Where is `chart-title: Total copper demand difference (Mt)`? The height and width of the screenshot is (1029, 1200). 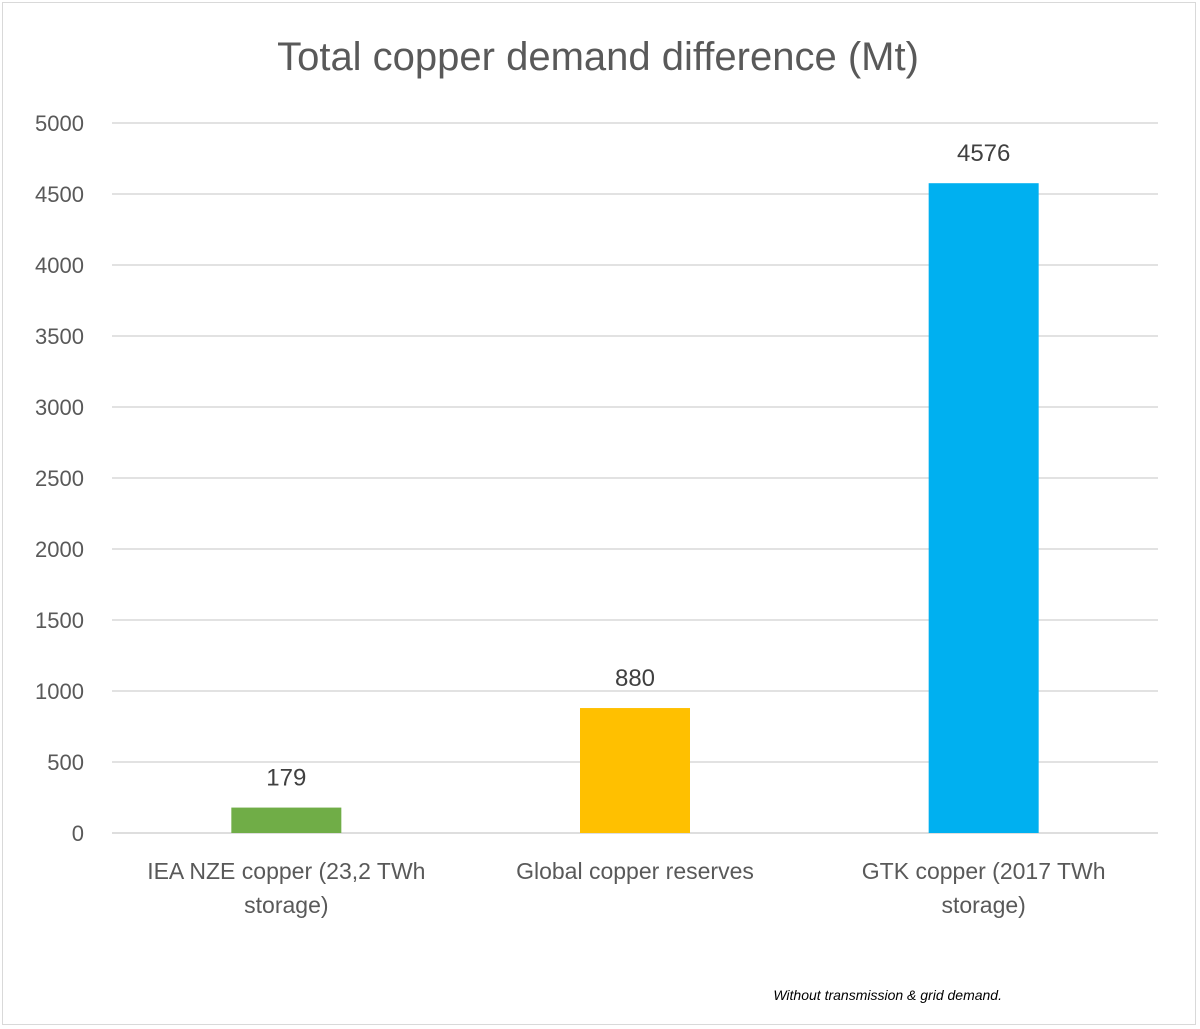
chart-title: Total copper demand difference (Mt) is located at coordinates (598, 57).